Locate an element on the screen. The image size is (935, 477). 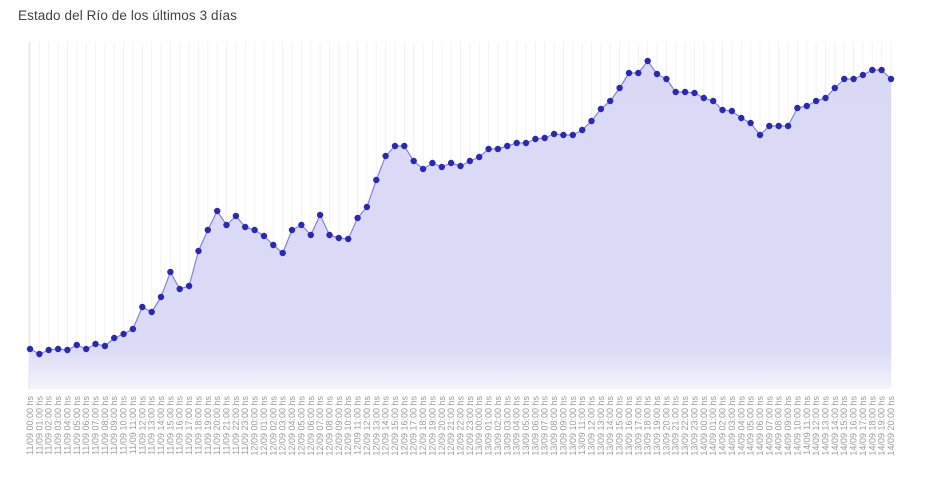
x-axis-label: 13/09 02:00 hs is located at coordinates (498, 426).